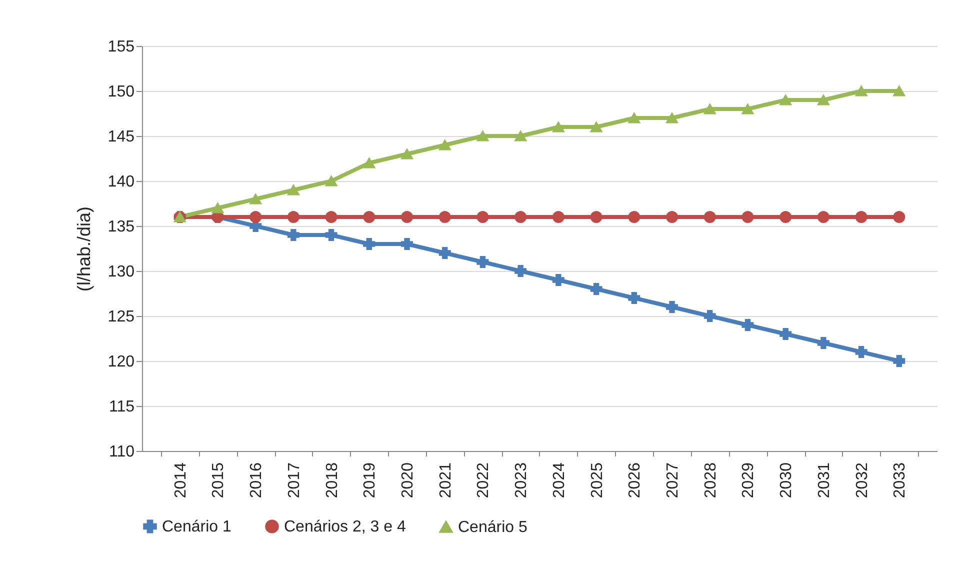 The image size is (955, 584). I want to click on y-tick-label: 125, so click(121, 317).